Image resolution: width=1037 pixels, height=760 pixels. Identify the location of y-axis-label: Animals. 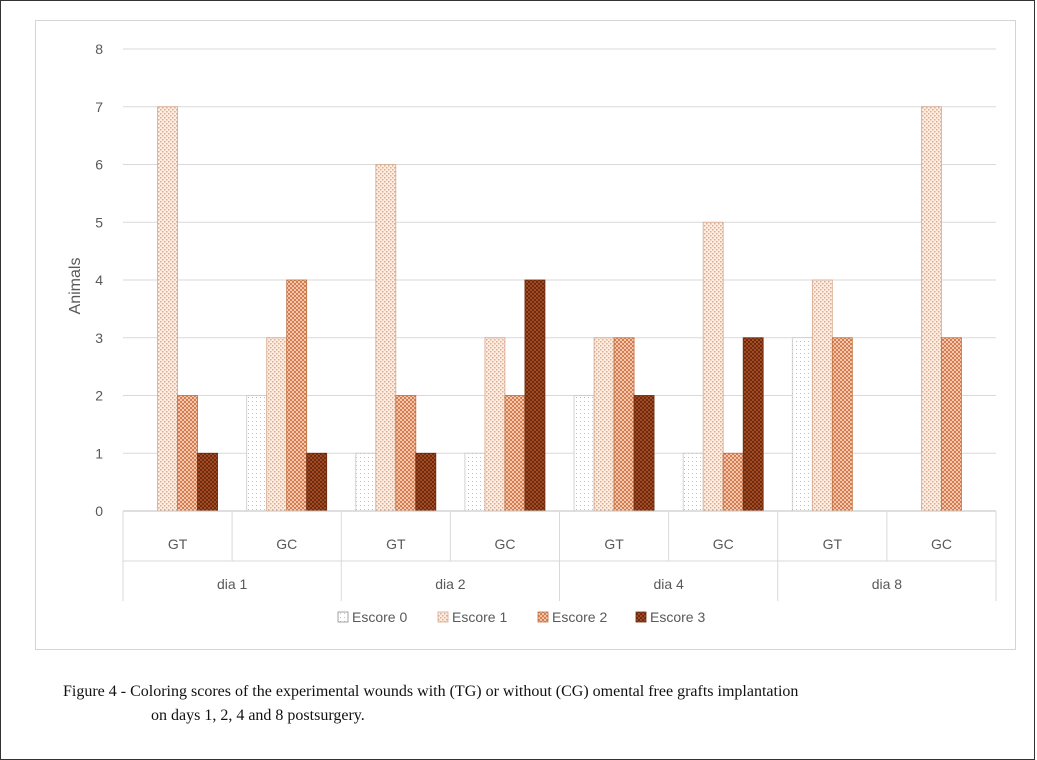
(75, 286).